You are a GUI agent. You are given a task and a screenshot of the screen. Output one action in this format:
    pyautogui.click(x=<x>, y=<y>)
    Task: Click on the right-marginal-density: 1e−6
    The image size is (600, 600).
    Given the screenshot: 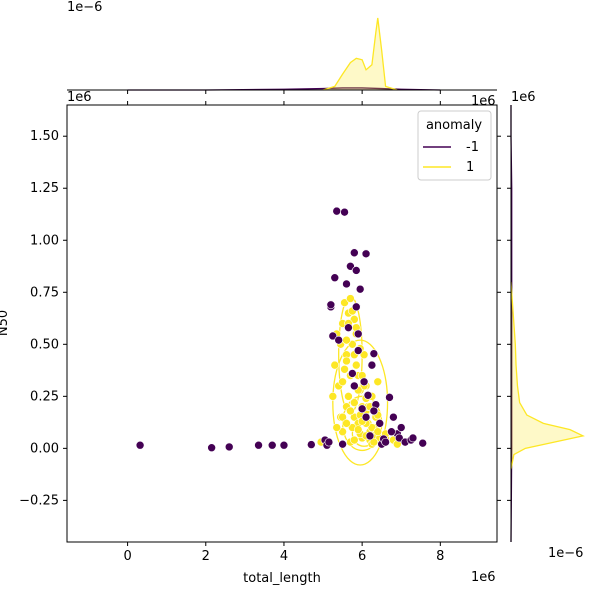 What is the action you would take?
    pyautogui.click(x=547, y=333)
    